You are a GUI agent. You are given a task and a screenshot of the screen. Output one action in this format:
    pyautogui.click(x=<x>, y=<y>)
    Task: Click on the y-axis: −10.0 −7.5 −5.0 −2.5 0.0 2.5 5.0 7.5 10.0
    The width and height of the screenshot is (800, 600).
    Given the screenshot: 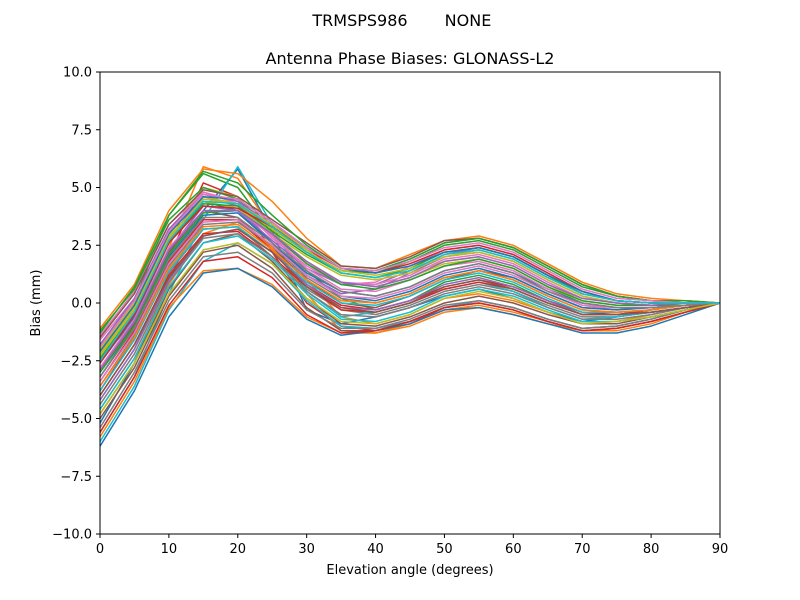 What is the action you would take?
    pyautogui.click(x=76, y=304)
    